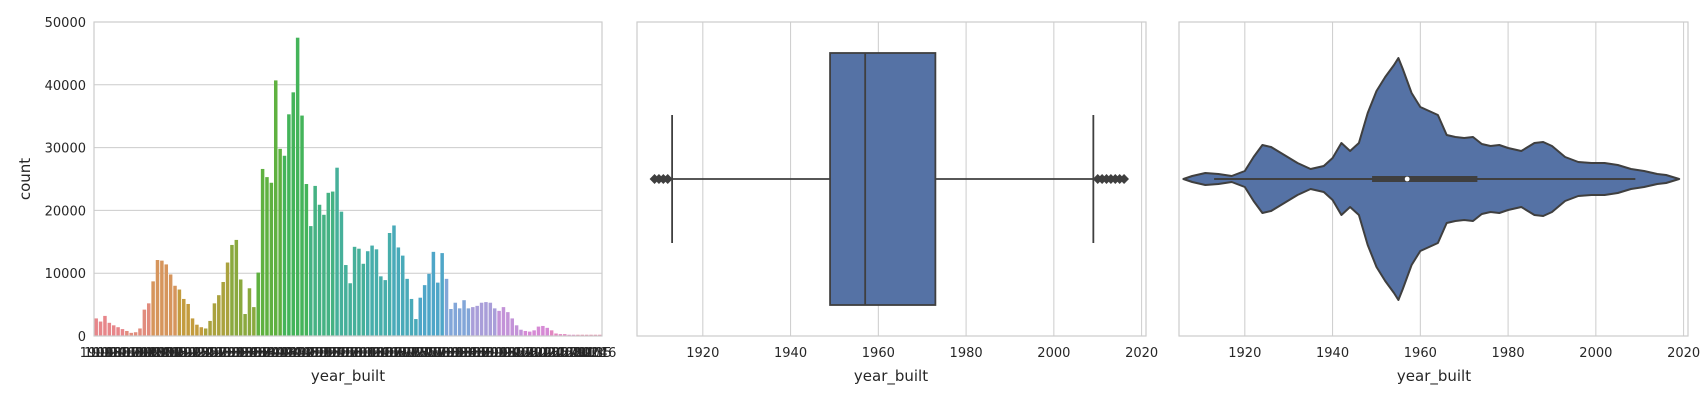 This screenshot has height=400, width=1700. I want to click on count-x-tick-label: 1955, so click(332, 353).